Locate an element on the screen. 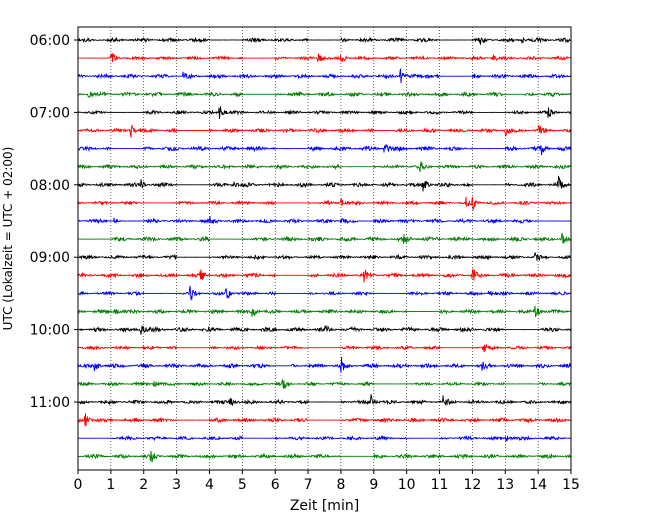 Image resolution: width=650 pixels, height=520 pixels. x-tick-label: 8 is located at coordinates (340, 485).